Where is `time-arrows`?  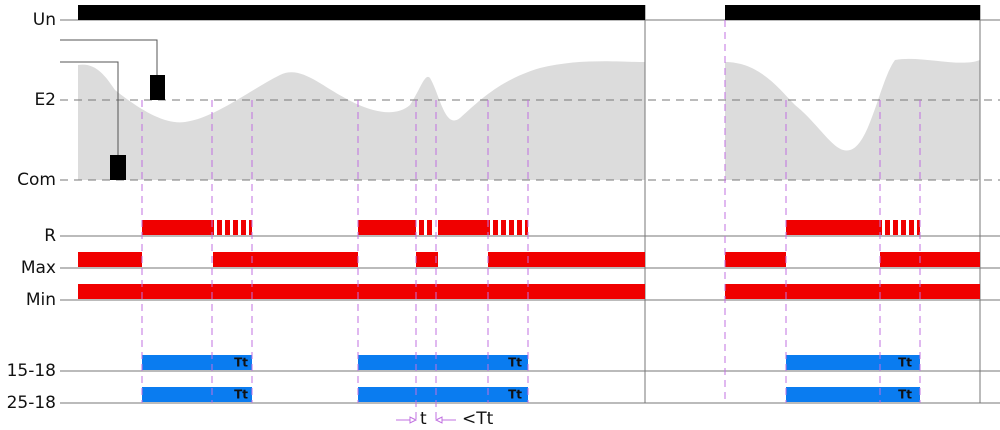
time-arrows is located at coordinates (426, 420).